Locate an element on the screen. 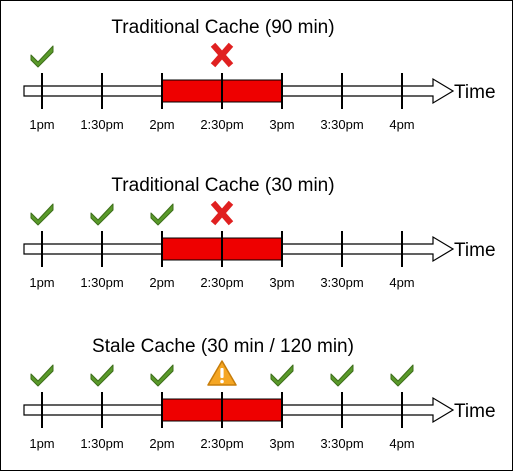 This screenshot has width=513, height=471. timeline-title: Traditional Cache (90 min) is located at coordinates (222, 27).